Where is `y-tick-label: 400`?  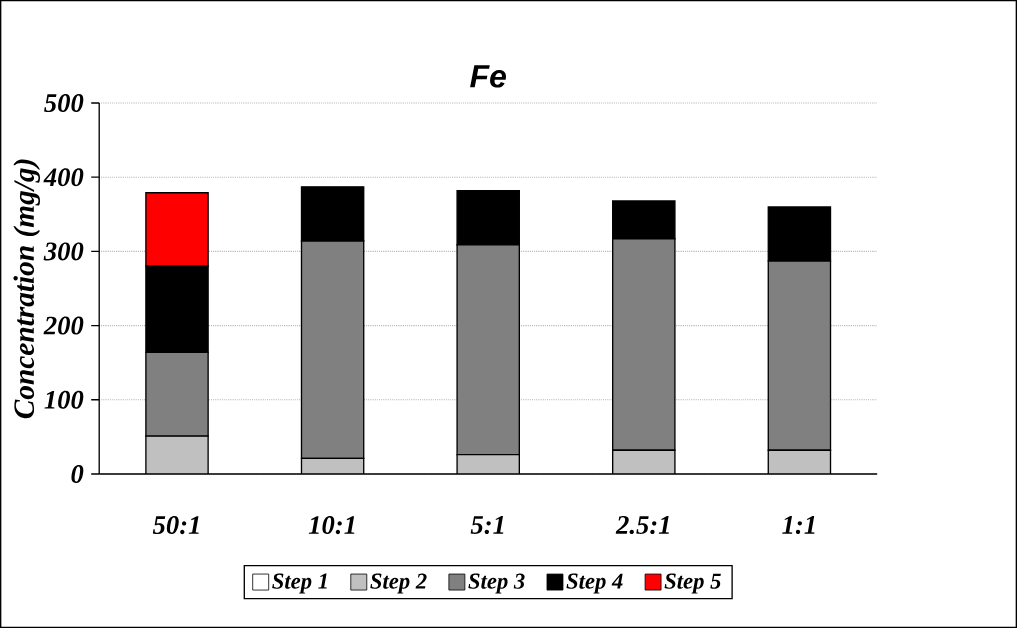
y-tick-label: 400 is located at coordinates (63, 177).